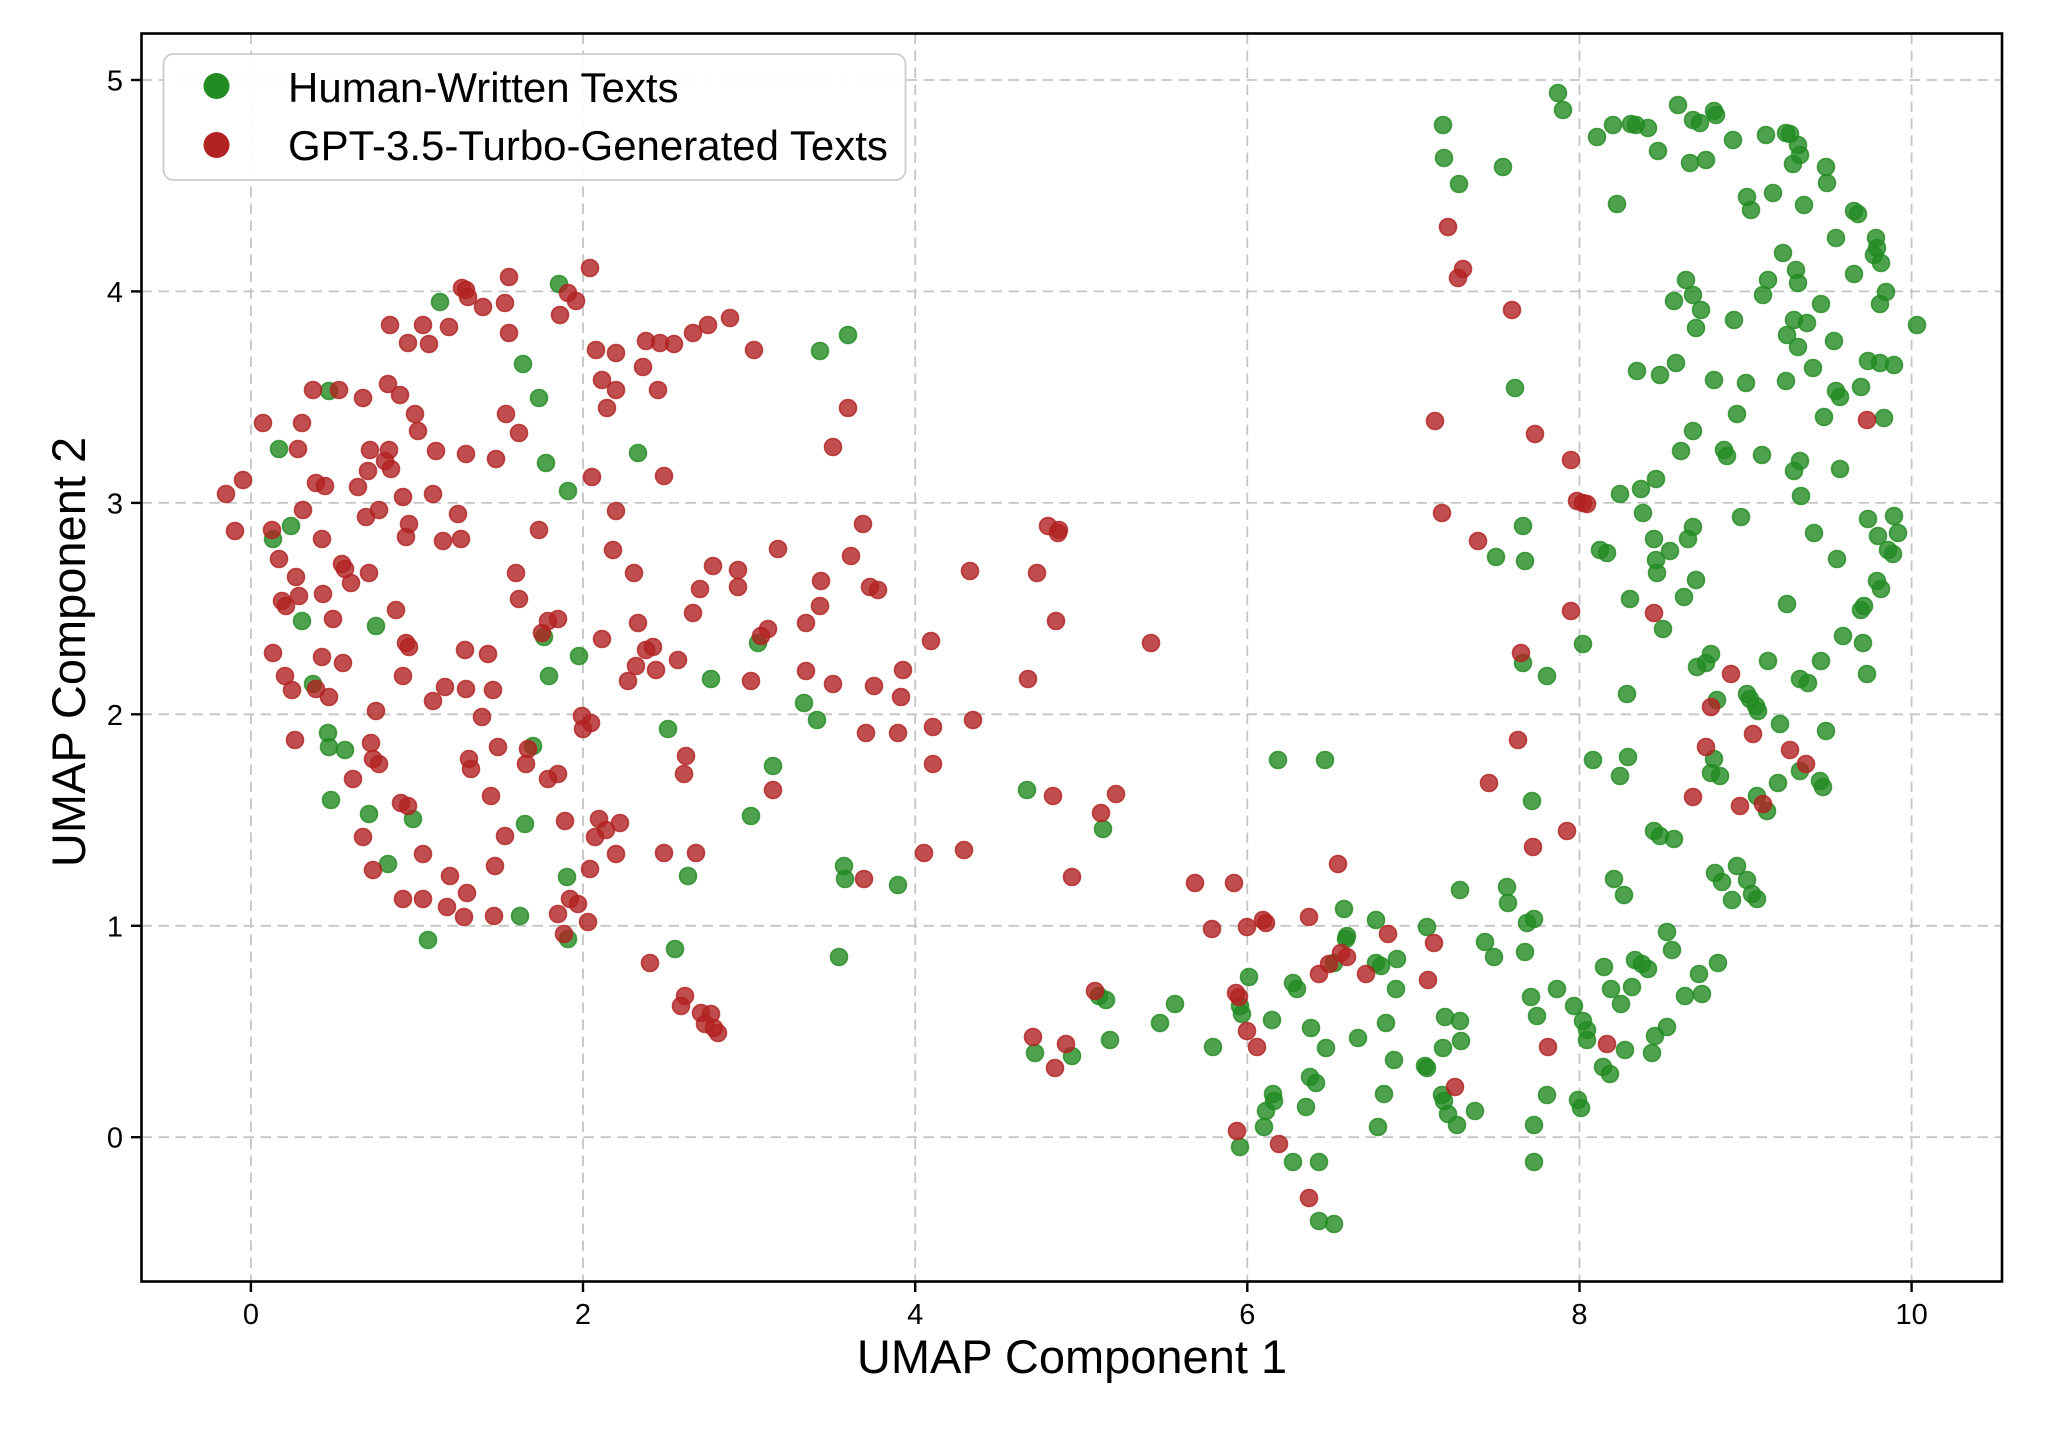 The width and height of the screenshot is (2048, 1456). Describe the element at coordinates (1911, 1315) in the screenshot. I see `svg-text: 10` at that location.